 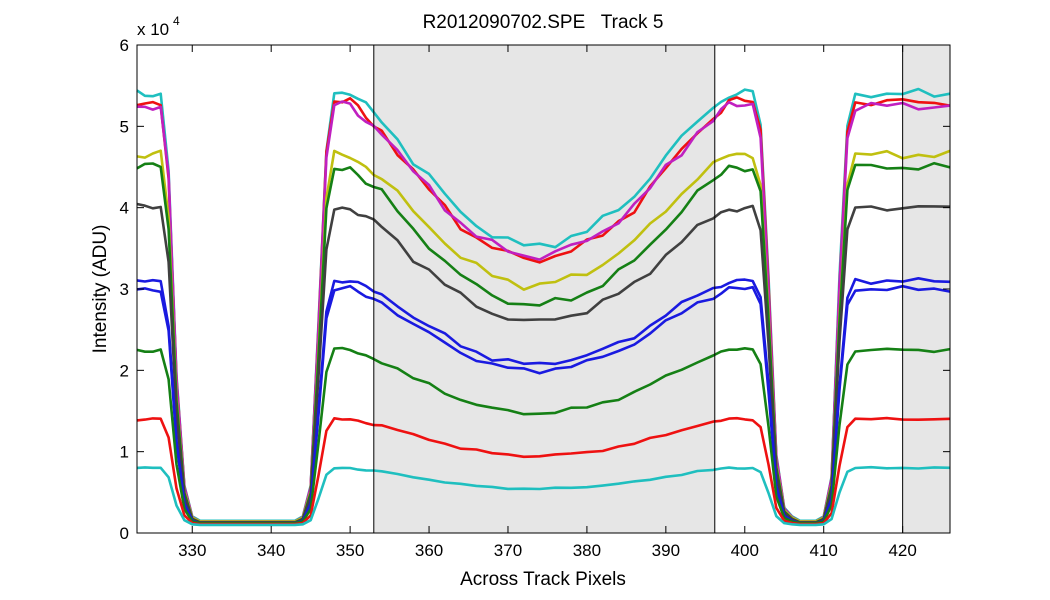 What do you see at coordinates (508, 550) in the screenshot?
I see `x-tick-label: 370` at bounding box center [508, 550].